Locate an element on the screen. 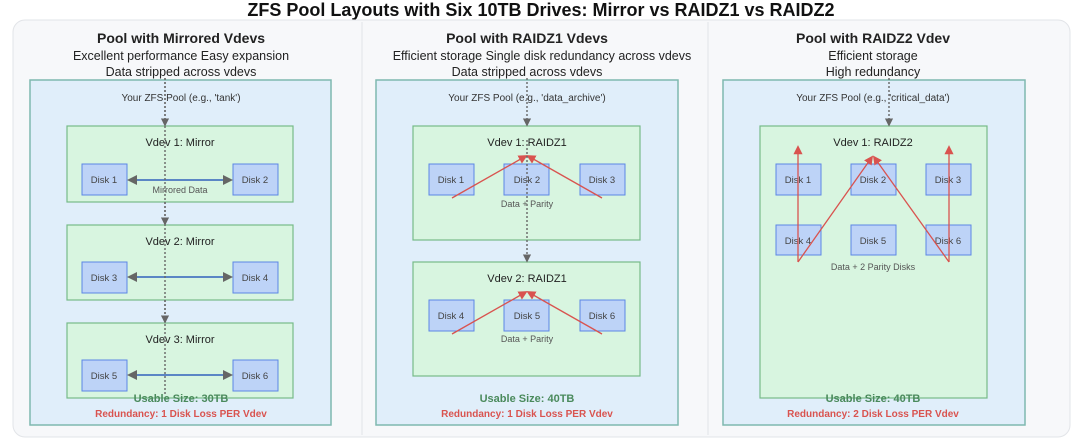 The image size is (1083, 447). vdev-label: Vdev 1: RAIDZ1 is located at coordinates (526, 143).